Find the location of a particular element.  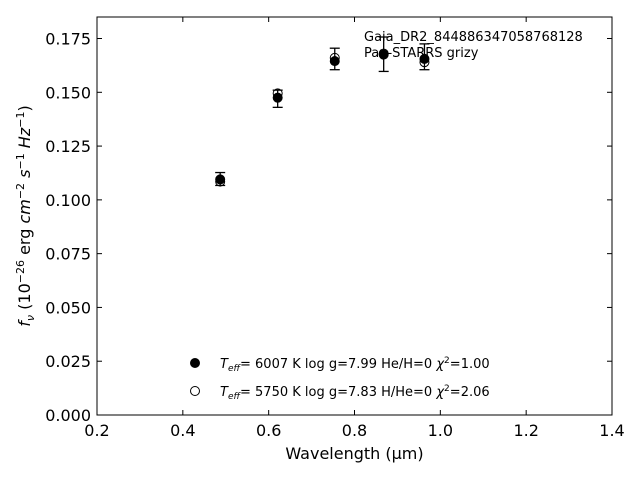

plot-marks is located at coordinates (322, 111).